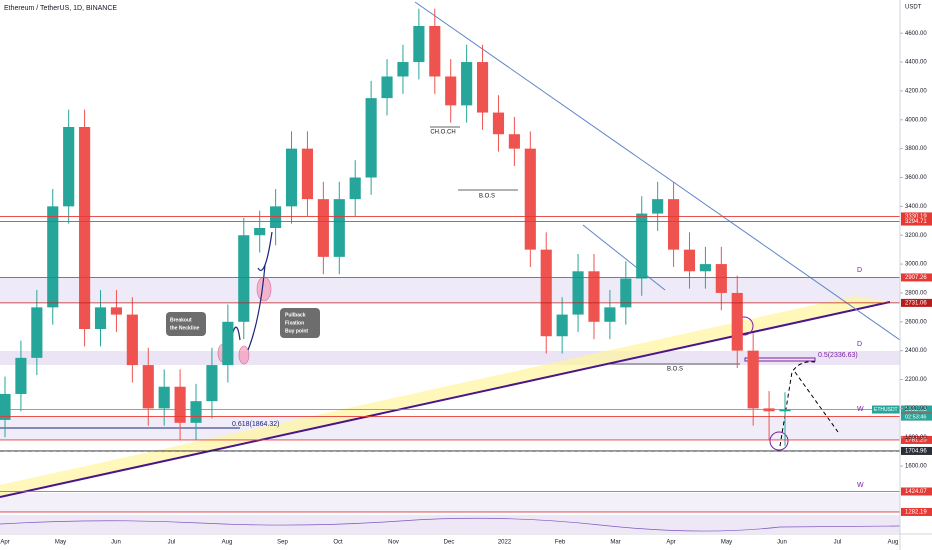  What do you see at coordinates (916, 265) in the screenshot?
I see `y-tick-label: 3000.00` at bounding box center [916, 265].